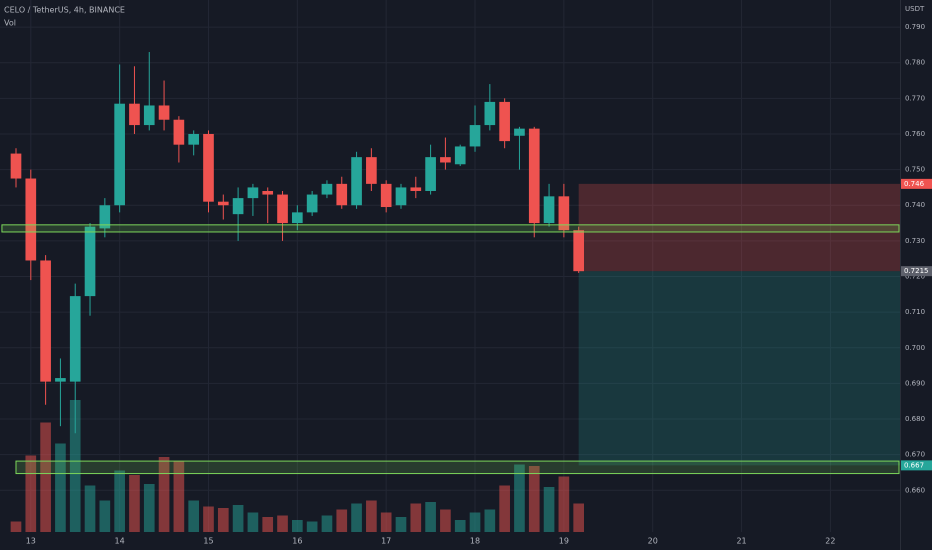  What do you see at coordinates (915, 490) in the screenshot?
I see `y-tick-label: 0.660` at bounding box center [915, 490].